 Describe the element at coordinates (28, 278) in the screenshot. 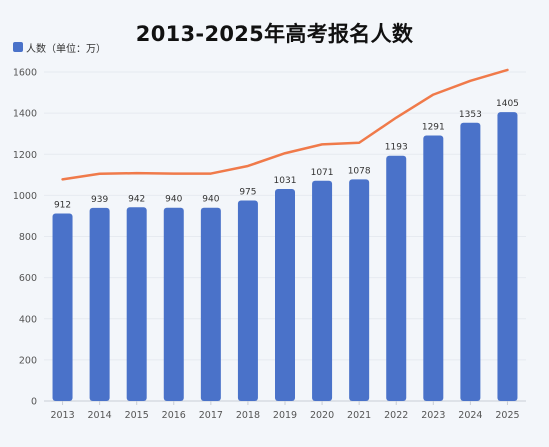

I see `y-tick-label: 600` at that location.